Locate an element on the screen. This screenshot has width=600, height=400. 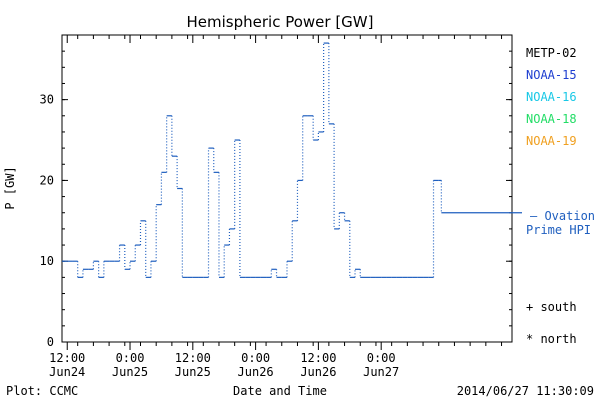
plot-credit: Plot: CCMC is located at coordinates (42, 391).